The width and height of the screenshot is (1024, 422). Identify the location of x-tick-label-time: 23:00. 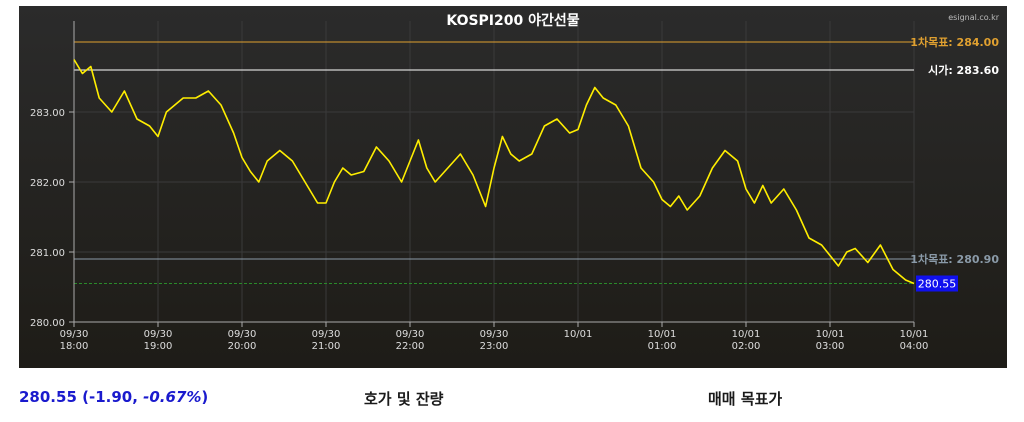
(494, 346).